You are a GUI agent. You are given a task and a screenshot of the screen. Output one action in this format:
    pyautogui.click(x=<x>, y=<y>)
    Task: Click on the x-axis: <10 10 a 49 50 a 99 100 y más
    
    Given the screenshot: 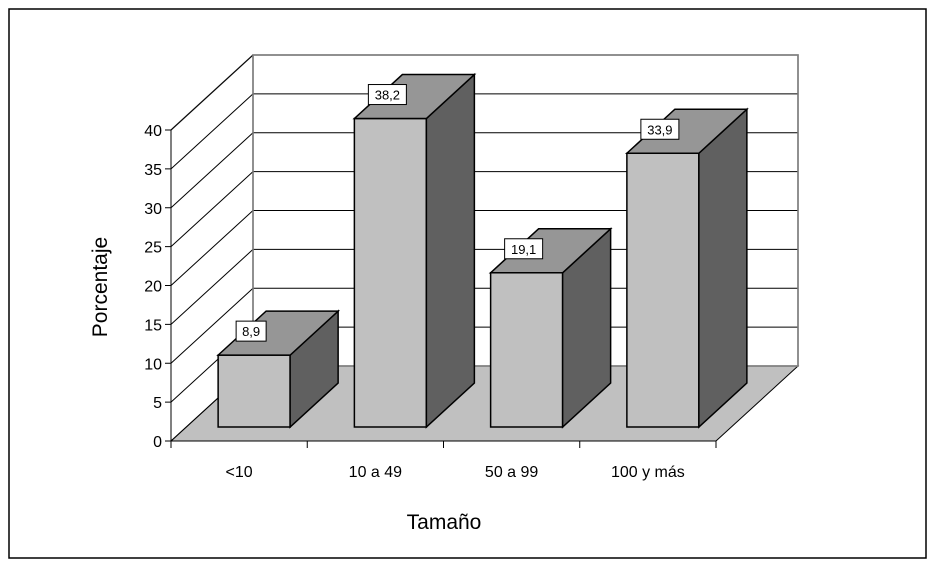 What is the action you would take?
    pyautogui.click(x=443, y=460)
    